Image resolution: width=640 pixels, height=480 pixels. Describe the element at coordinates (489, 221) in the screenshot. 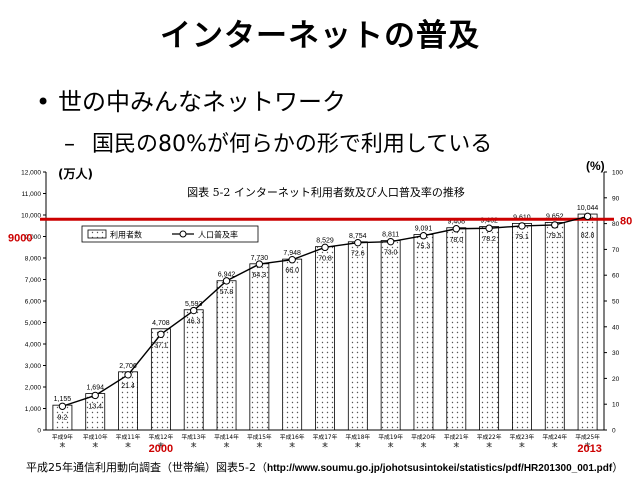

I see `bar-value-label: 9,462` at that location.